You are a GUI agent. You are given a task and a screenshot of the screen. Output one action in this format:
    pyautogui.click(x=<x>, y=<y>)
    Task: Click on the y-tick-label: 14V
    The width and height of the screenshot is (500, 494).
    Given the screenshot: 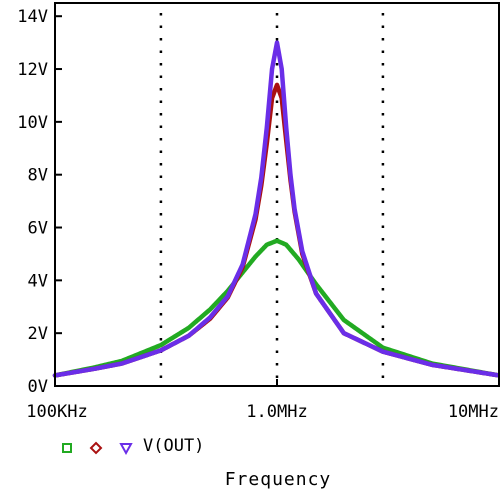 What is the action you would take?
    pyautogui.click(x=32, y=17)
    